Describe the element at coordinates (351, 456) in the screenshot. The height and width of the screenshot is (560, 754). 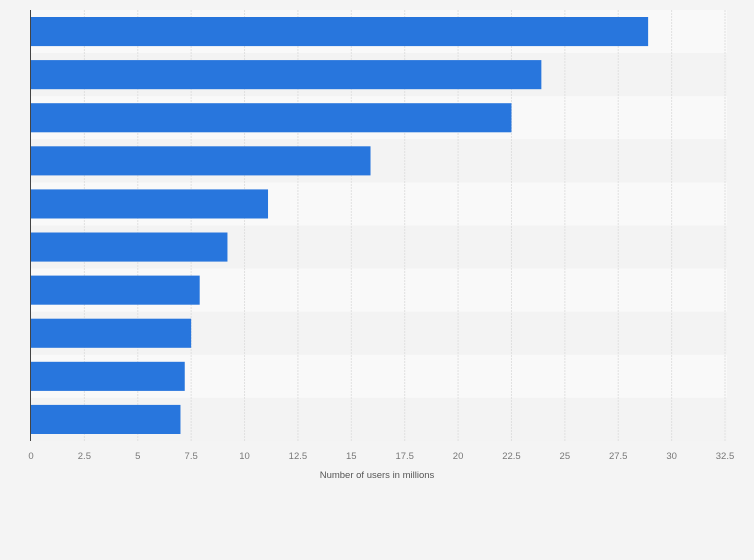
I see `x-tick-label: 15` at that location.